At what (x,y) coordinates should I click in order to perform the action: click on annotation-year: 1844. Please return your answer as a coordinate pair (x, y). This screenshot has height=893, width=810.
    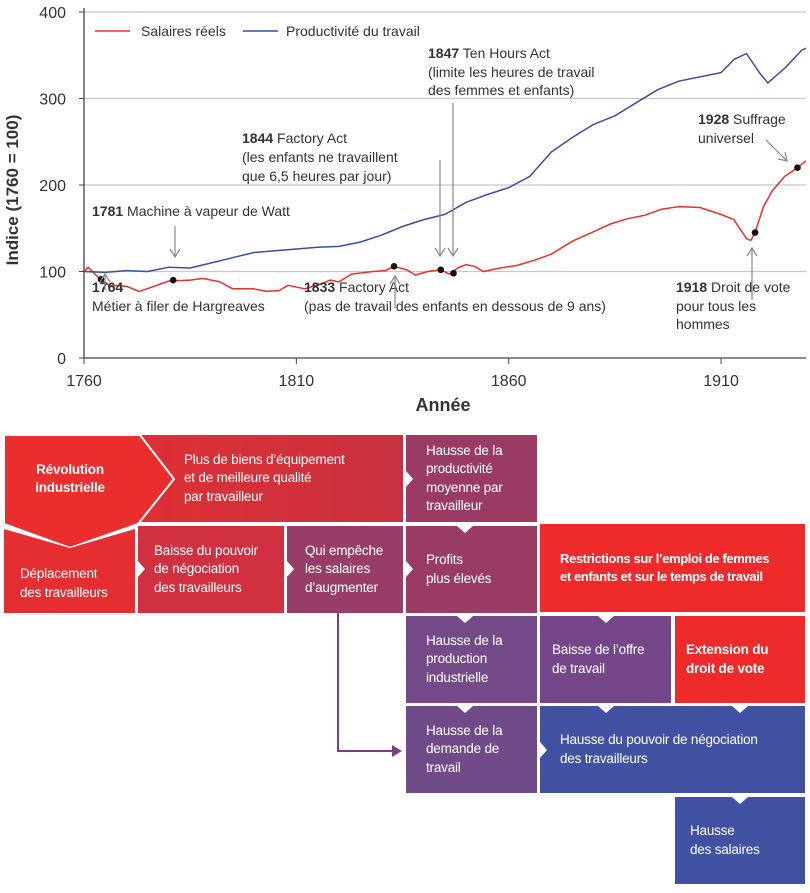
    Looking at the image, I should click on (257, 138).